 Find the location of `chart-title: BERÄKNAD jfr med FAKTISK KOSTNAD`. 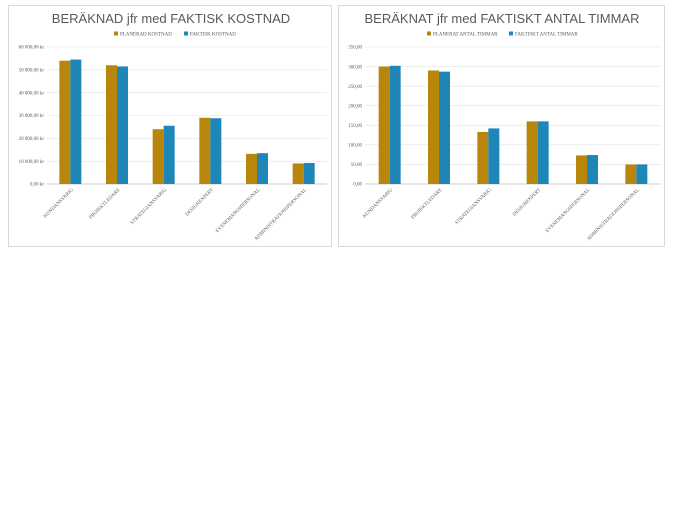

chart-title: BERÄKNAD jfr med FAKTISK KOSTNAD is located at coordinates (171, 18).